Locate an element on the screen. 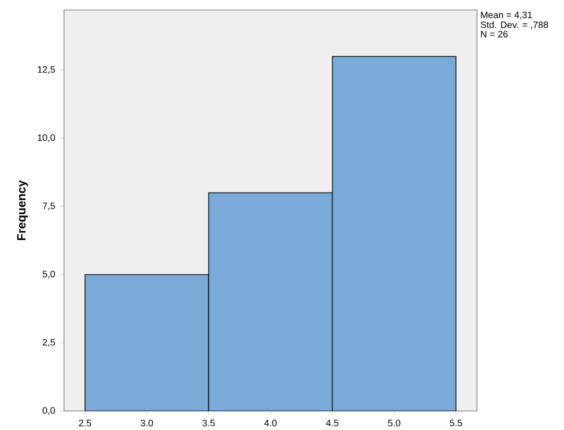  x-tick-label: 5.5 is located at coordinates (456, 423).